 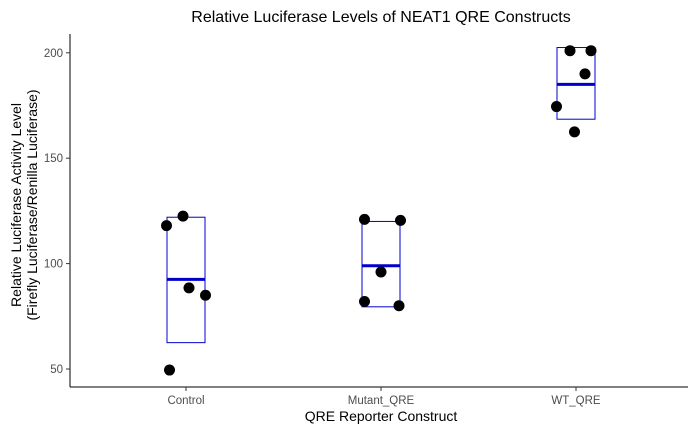 What do you see at coordinates (185, 401) in the screenshot?
I see `x-tick-label: Control` at bounding box center [185, 401].